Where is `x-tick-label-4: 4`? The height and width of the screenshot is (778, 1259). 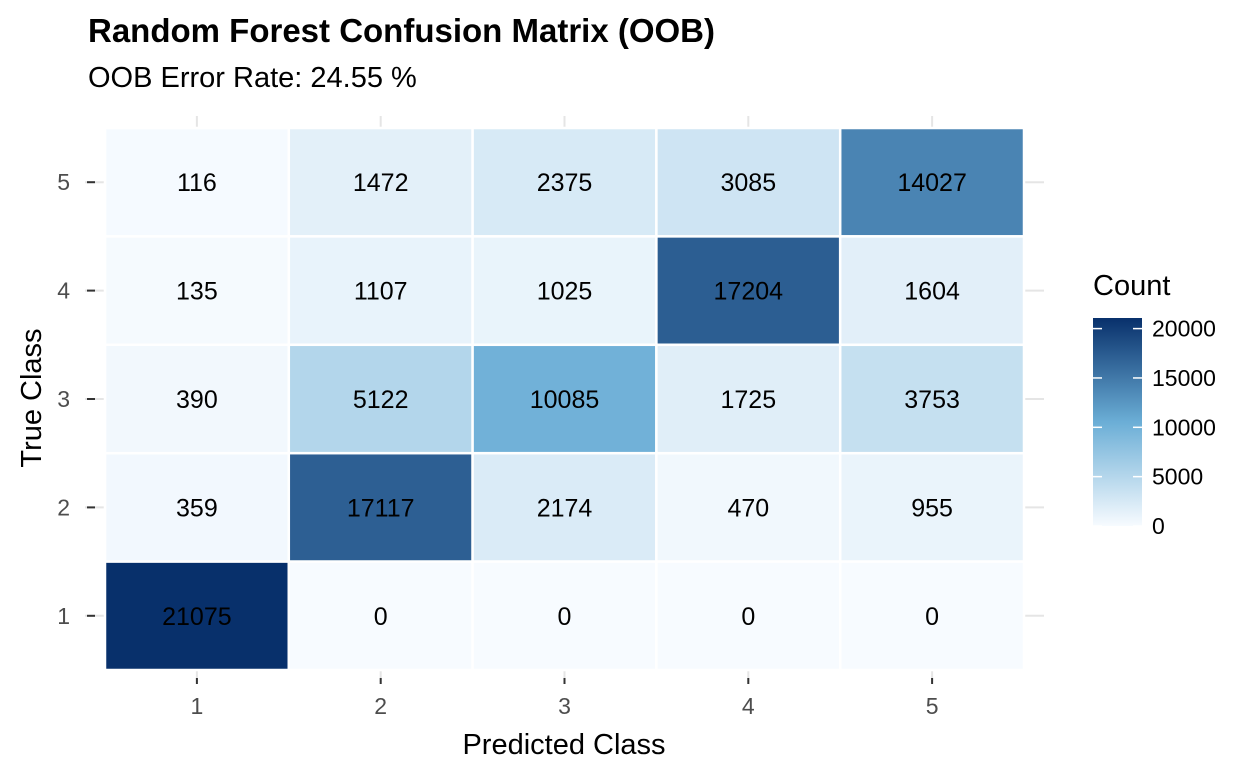 x-tick-label-4: 4 is located at coordinates (748, 706).